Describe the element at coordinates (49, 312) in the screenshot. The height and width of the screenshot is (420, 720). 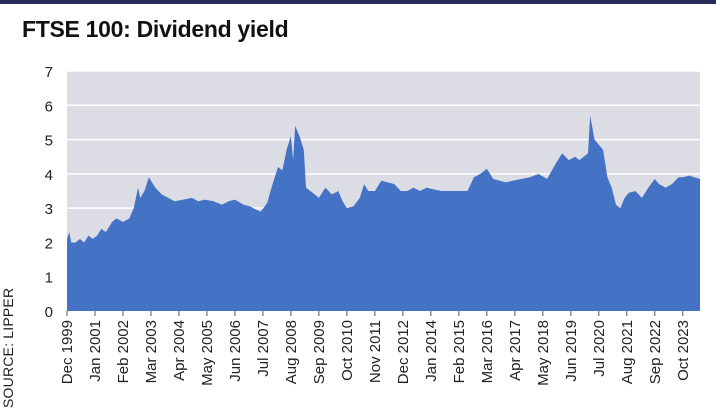
I see `y-tick-label: 0` at that location.